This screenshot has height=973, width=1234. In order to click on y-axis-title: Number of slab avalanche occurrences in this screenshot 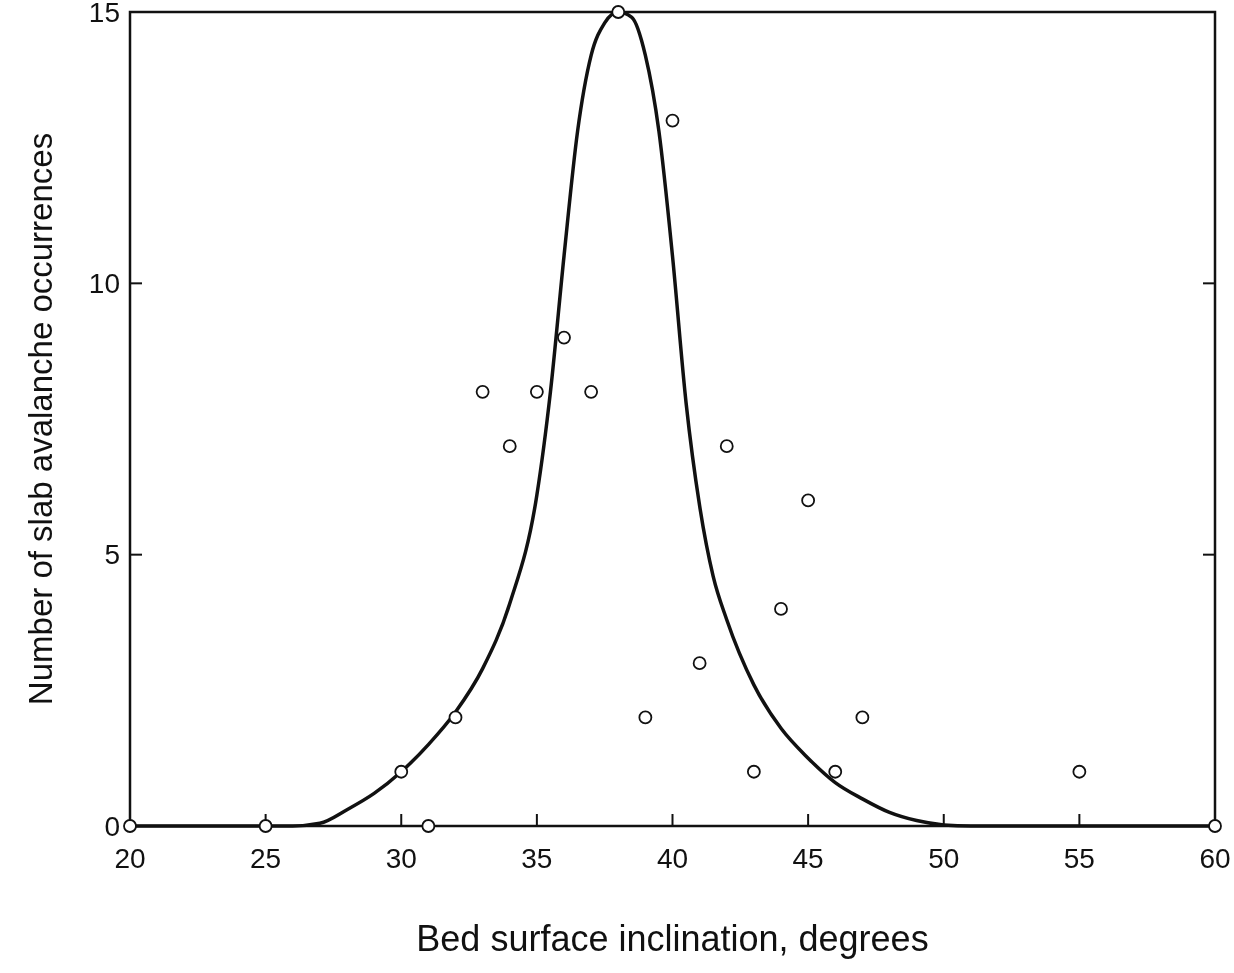, I will do `click(40, 419)`.